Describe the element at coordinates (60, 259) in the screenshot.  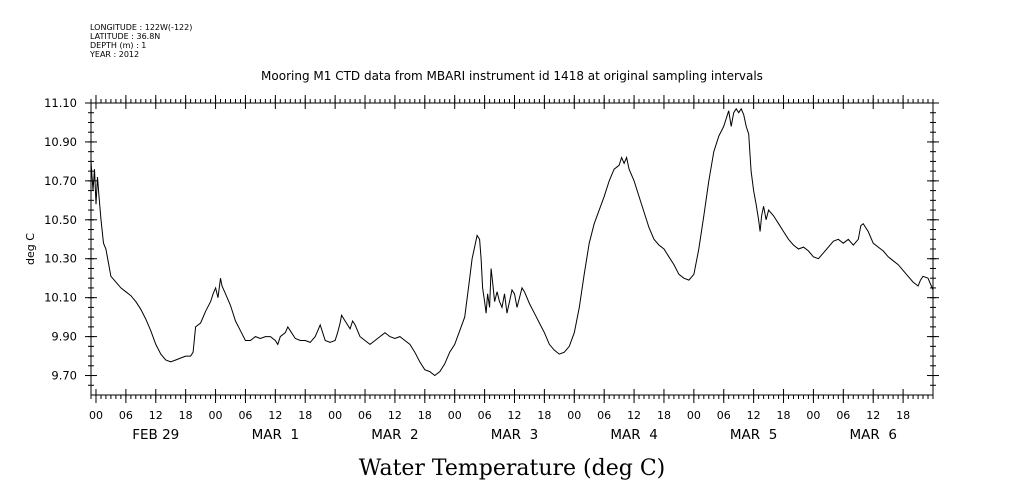
I see `y-tick-label: 10.30` at that location.